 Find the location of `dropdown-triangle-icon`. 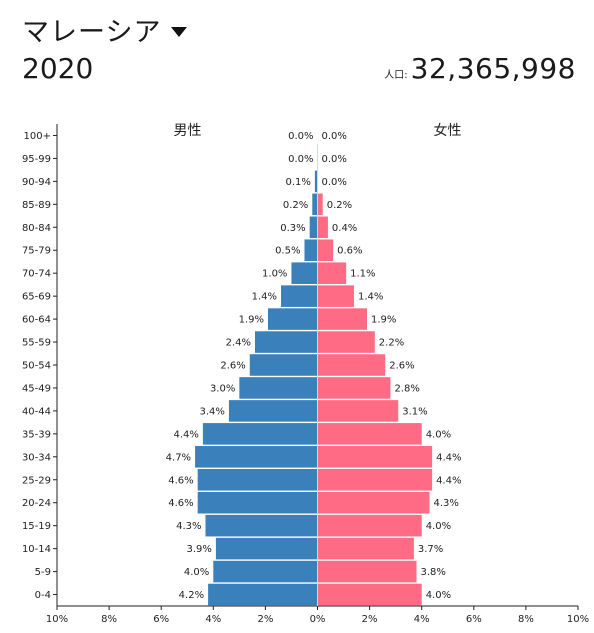

dropdown-triangle-icon is located at coordinates (179, 31).